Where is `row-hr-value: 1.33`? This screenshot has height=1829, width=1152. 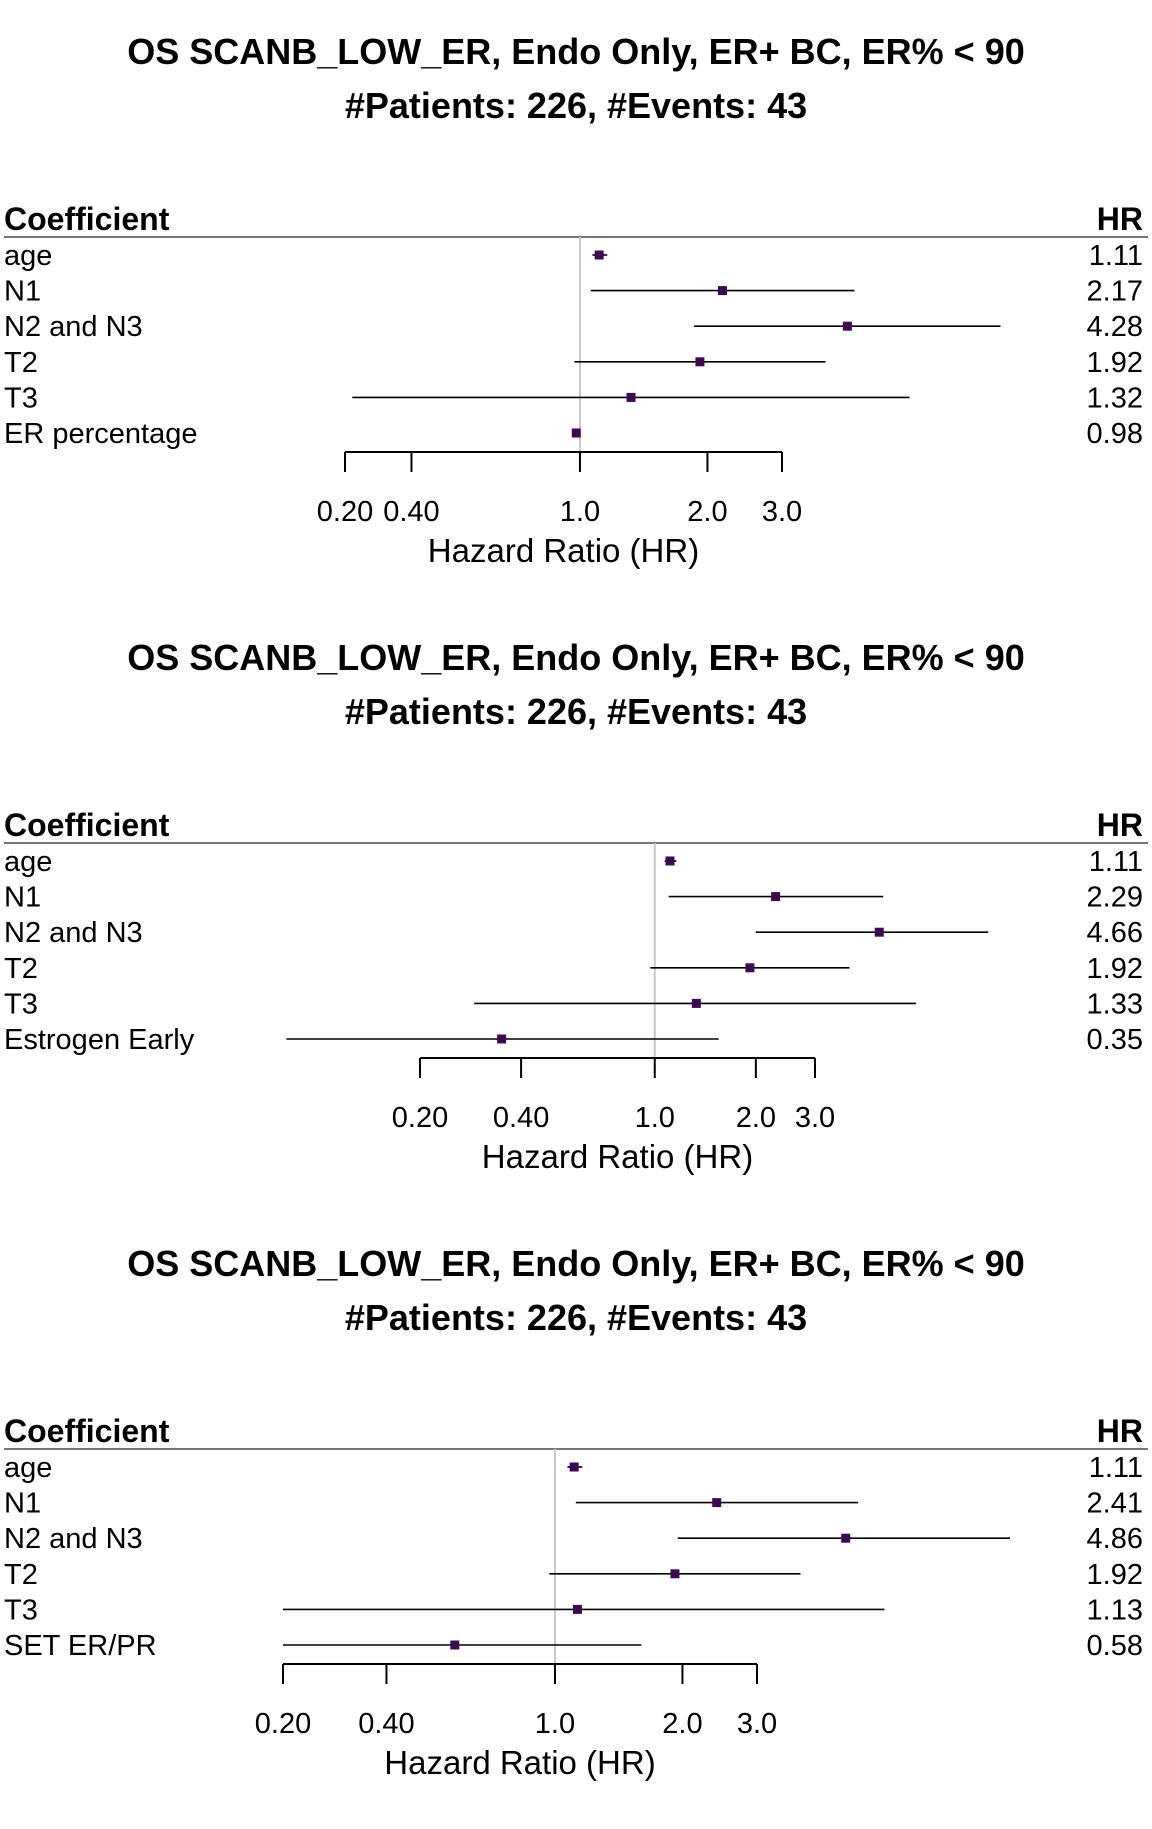 row-hr-value: 1.33 is located at coordinates (1115, 1004).